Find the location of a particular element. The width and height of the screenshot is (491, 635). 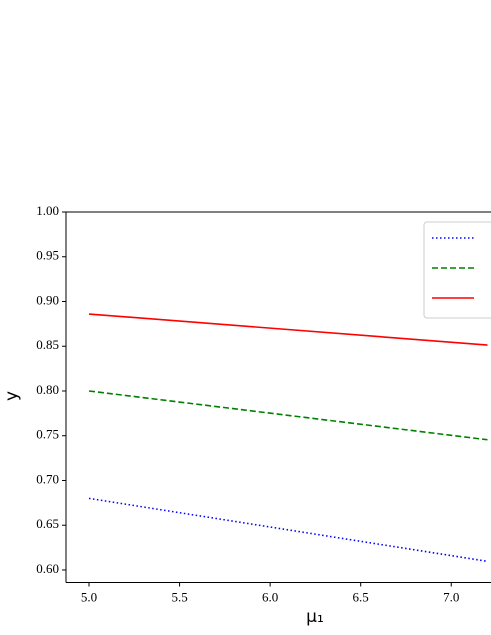

legend-box is located at coordinates (457, 270).